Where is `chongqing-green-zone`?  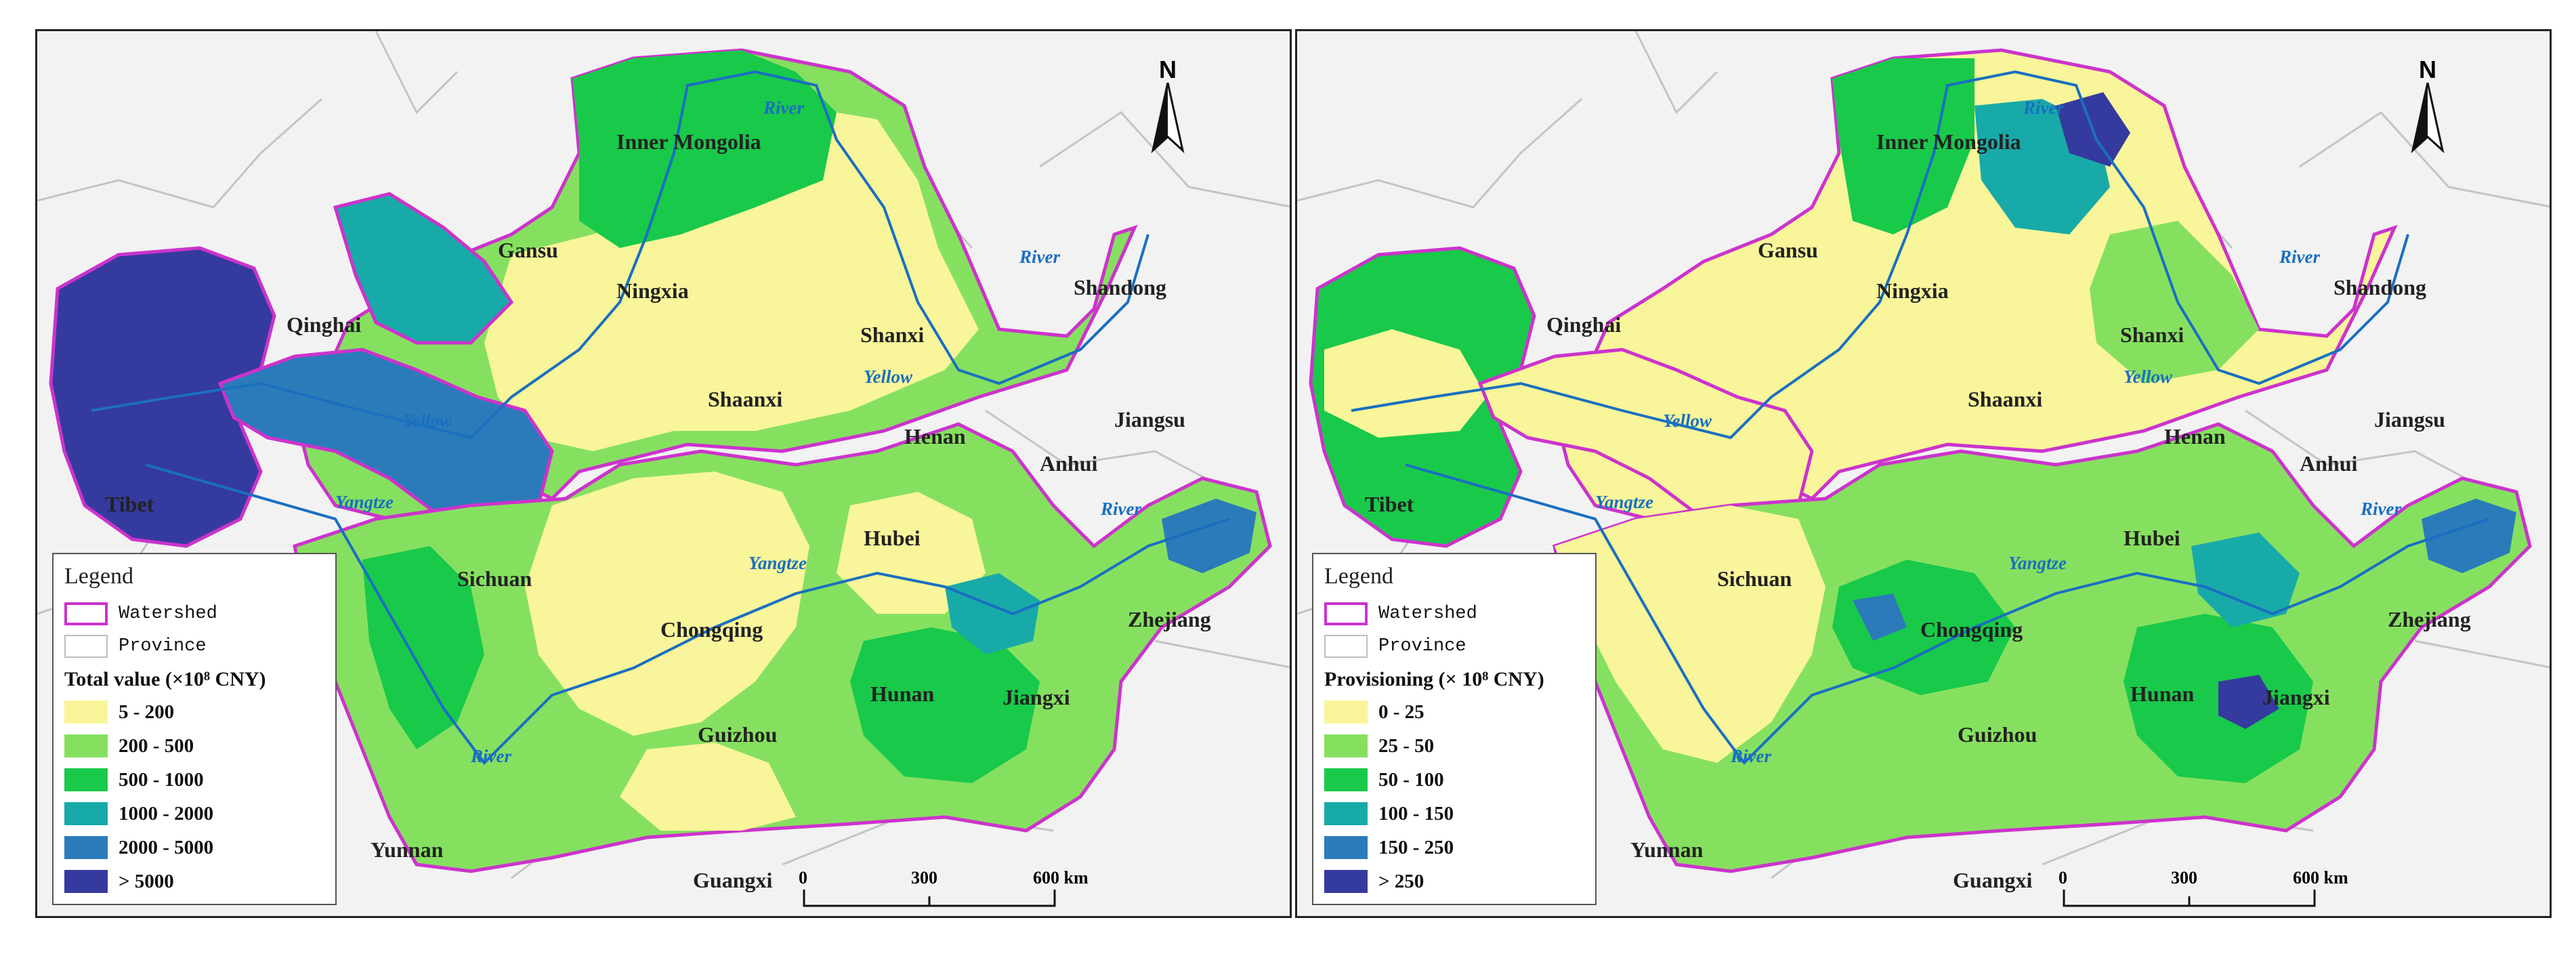 chongqing-green-zone is located at coordinates (1924, 627).